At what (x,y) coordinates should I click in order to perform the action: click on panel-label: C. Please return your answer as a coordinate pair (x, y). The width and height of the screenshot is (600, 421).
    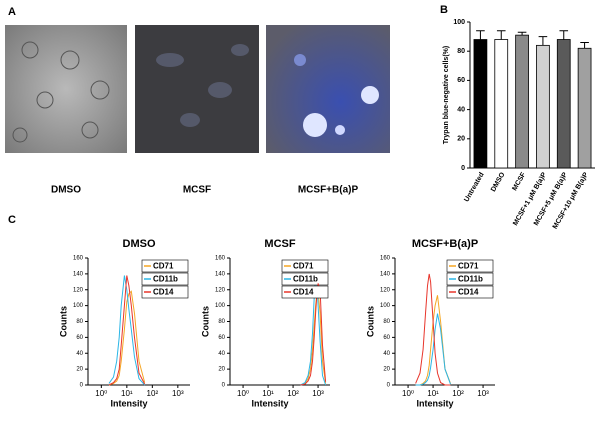
    Looking at the image, I should click on (12, 220).